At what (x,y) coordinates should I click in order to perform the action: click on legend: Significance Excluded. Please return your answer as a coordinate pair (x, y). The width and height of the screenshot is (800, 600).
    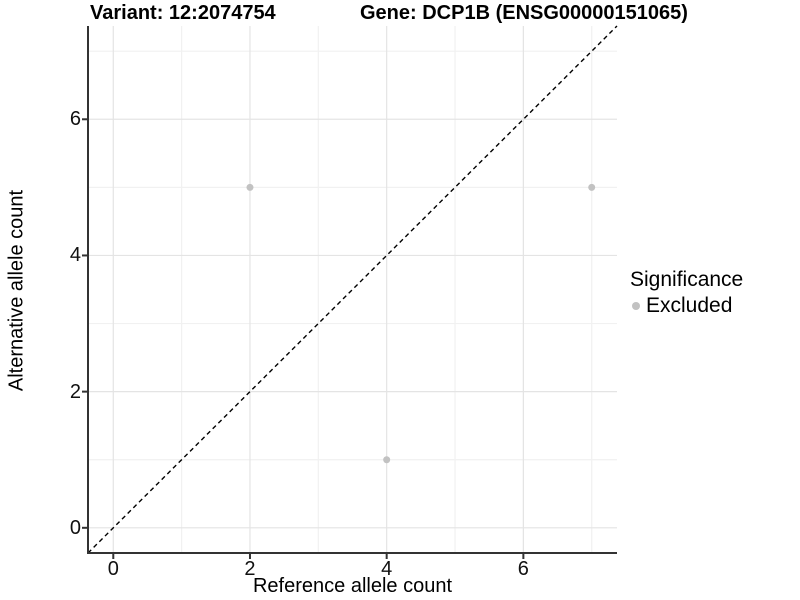
    Looking at the image, I should click on (686, 293).